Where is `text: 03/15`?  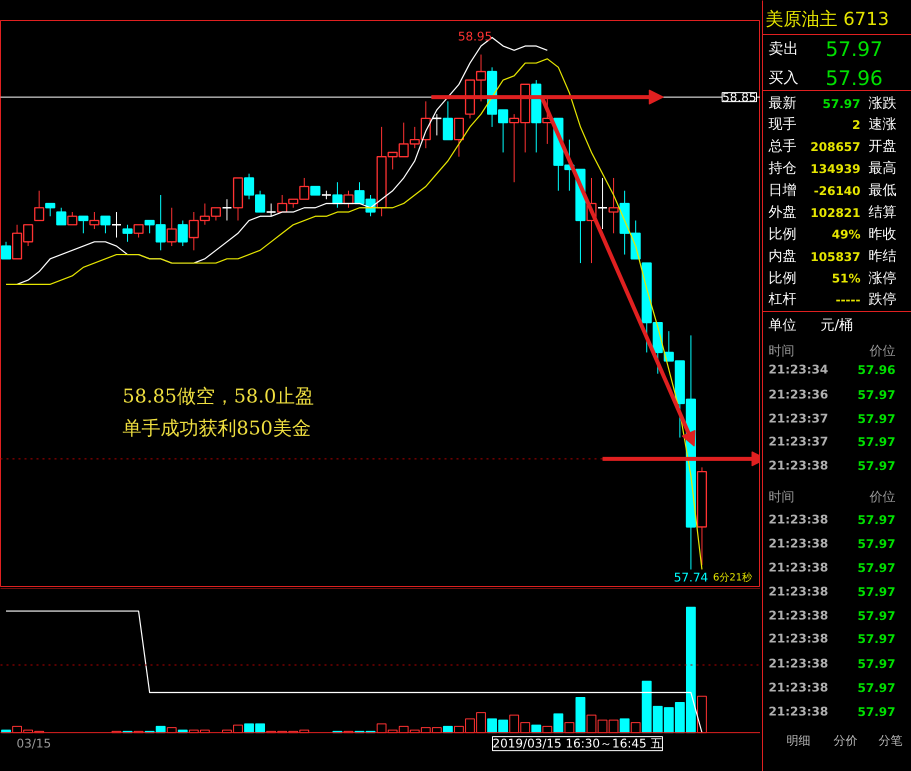
text: 03/15 is located at coordinates (34, 743).